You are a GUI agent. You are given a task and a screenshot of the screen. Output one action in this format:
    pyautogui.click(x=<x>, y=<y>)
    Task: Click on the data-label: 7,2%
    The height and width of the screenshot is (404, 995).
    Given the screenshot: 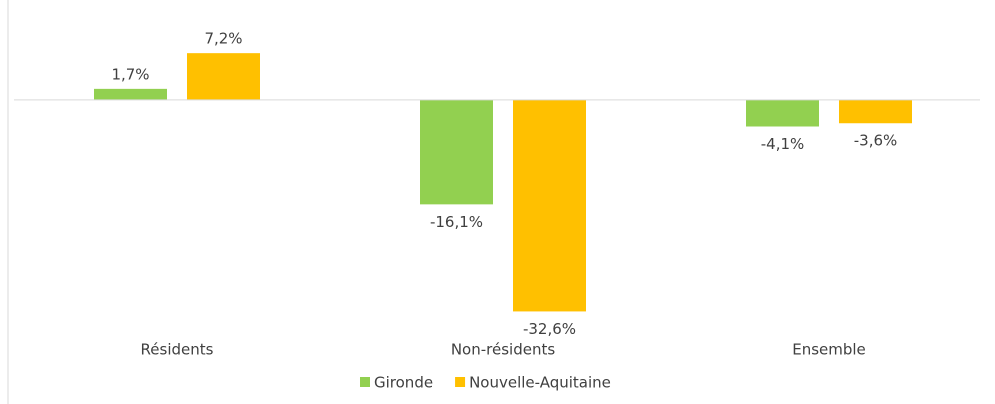 What is the action you would take?
    pyautogui.click(x=223, y=39)
    